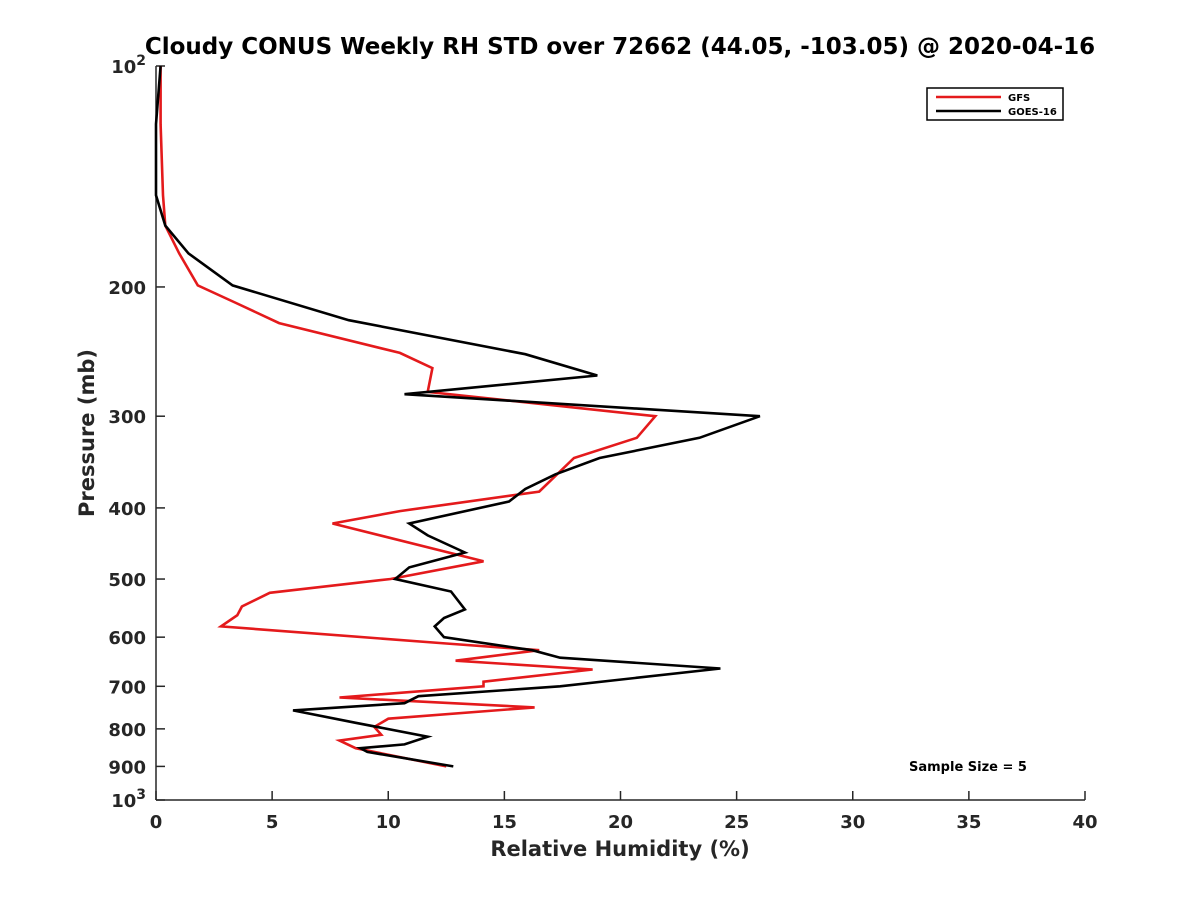 This screenshot has height=900, width=1200. I want to click on x-tick-label: 25, so click(736, 822).